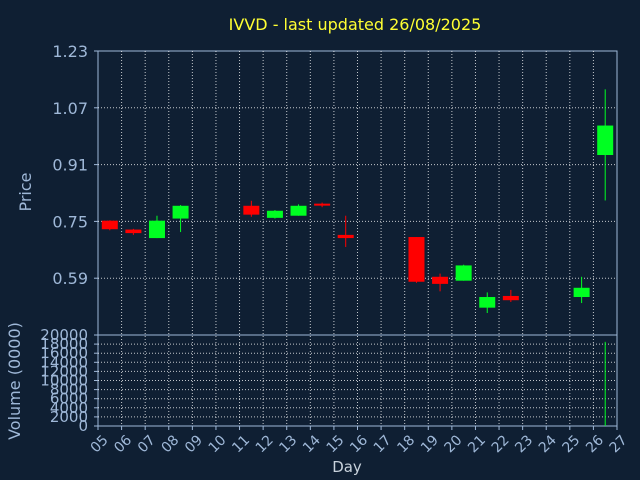 The width and height of the screenshot is (640, 480). I want to click on x-tick-label: 21, so click(477, 444).